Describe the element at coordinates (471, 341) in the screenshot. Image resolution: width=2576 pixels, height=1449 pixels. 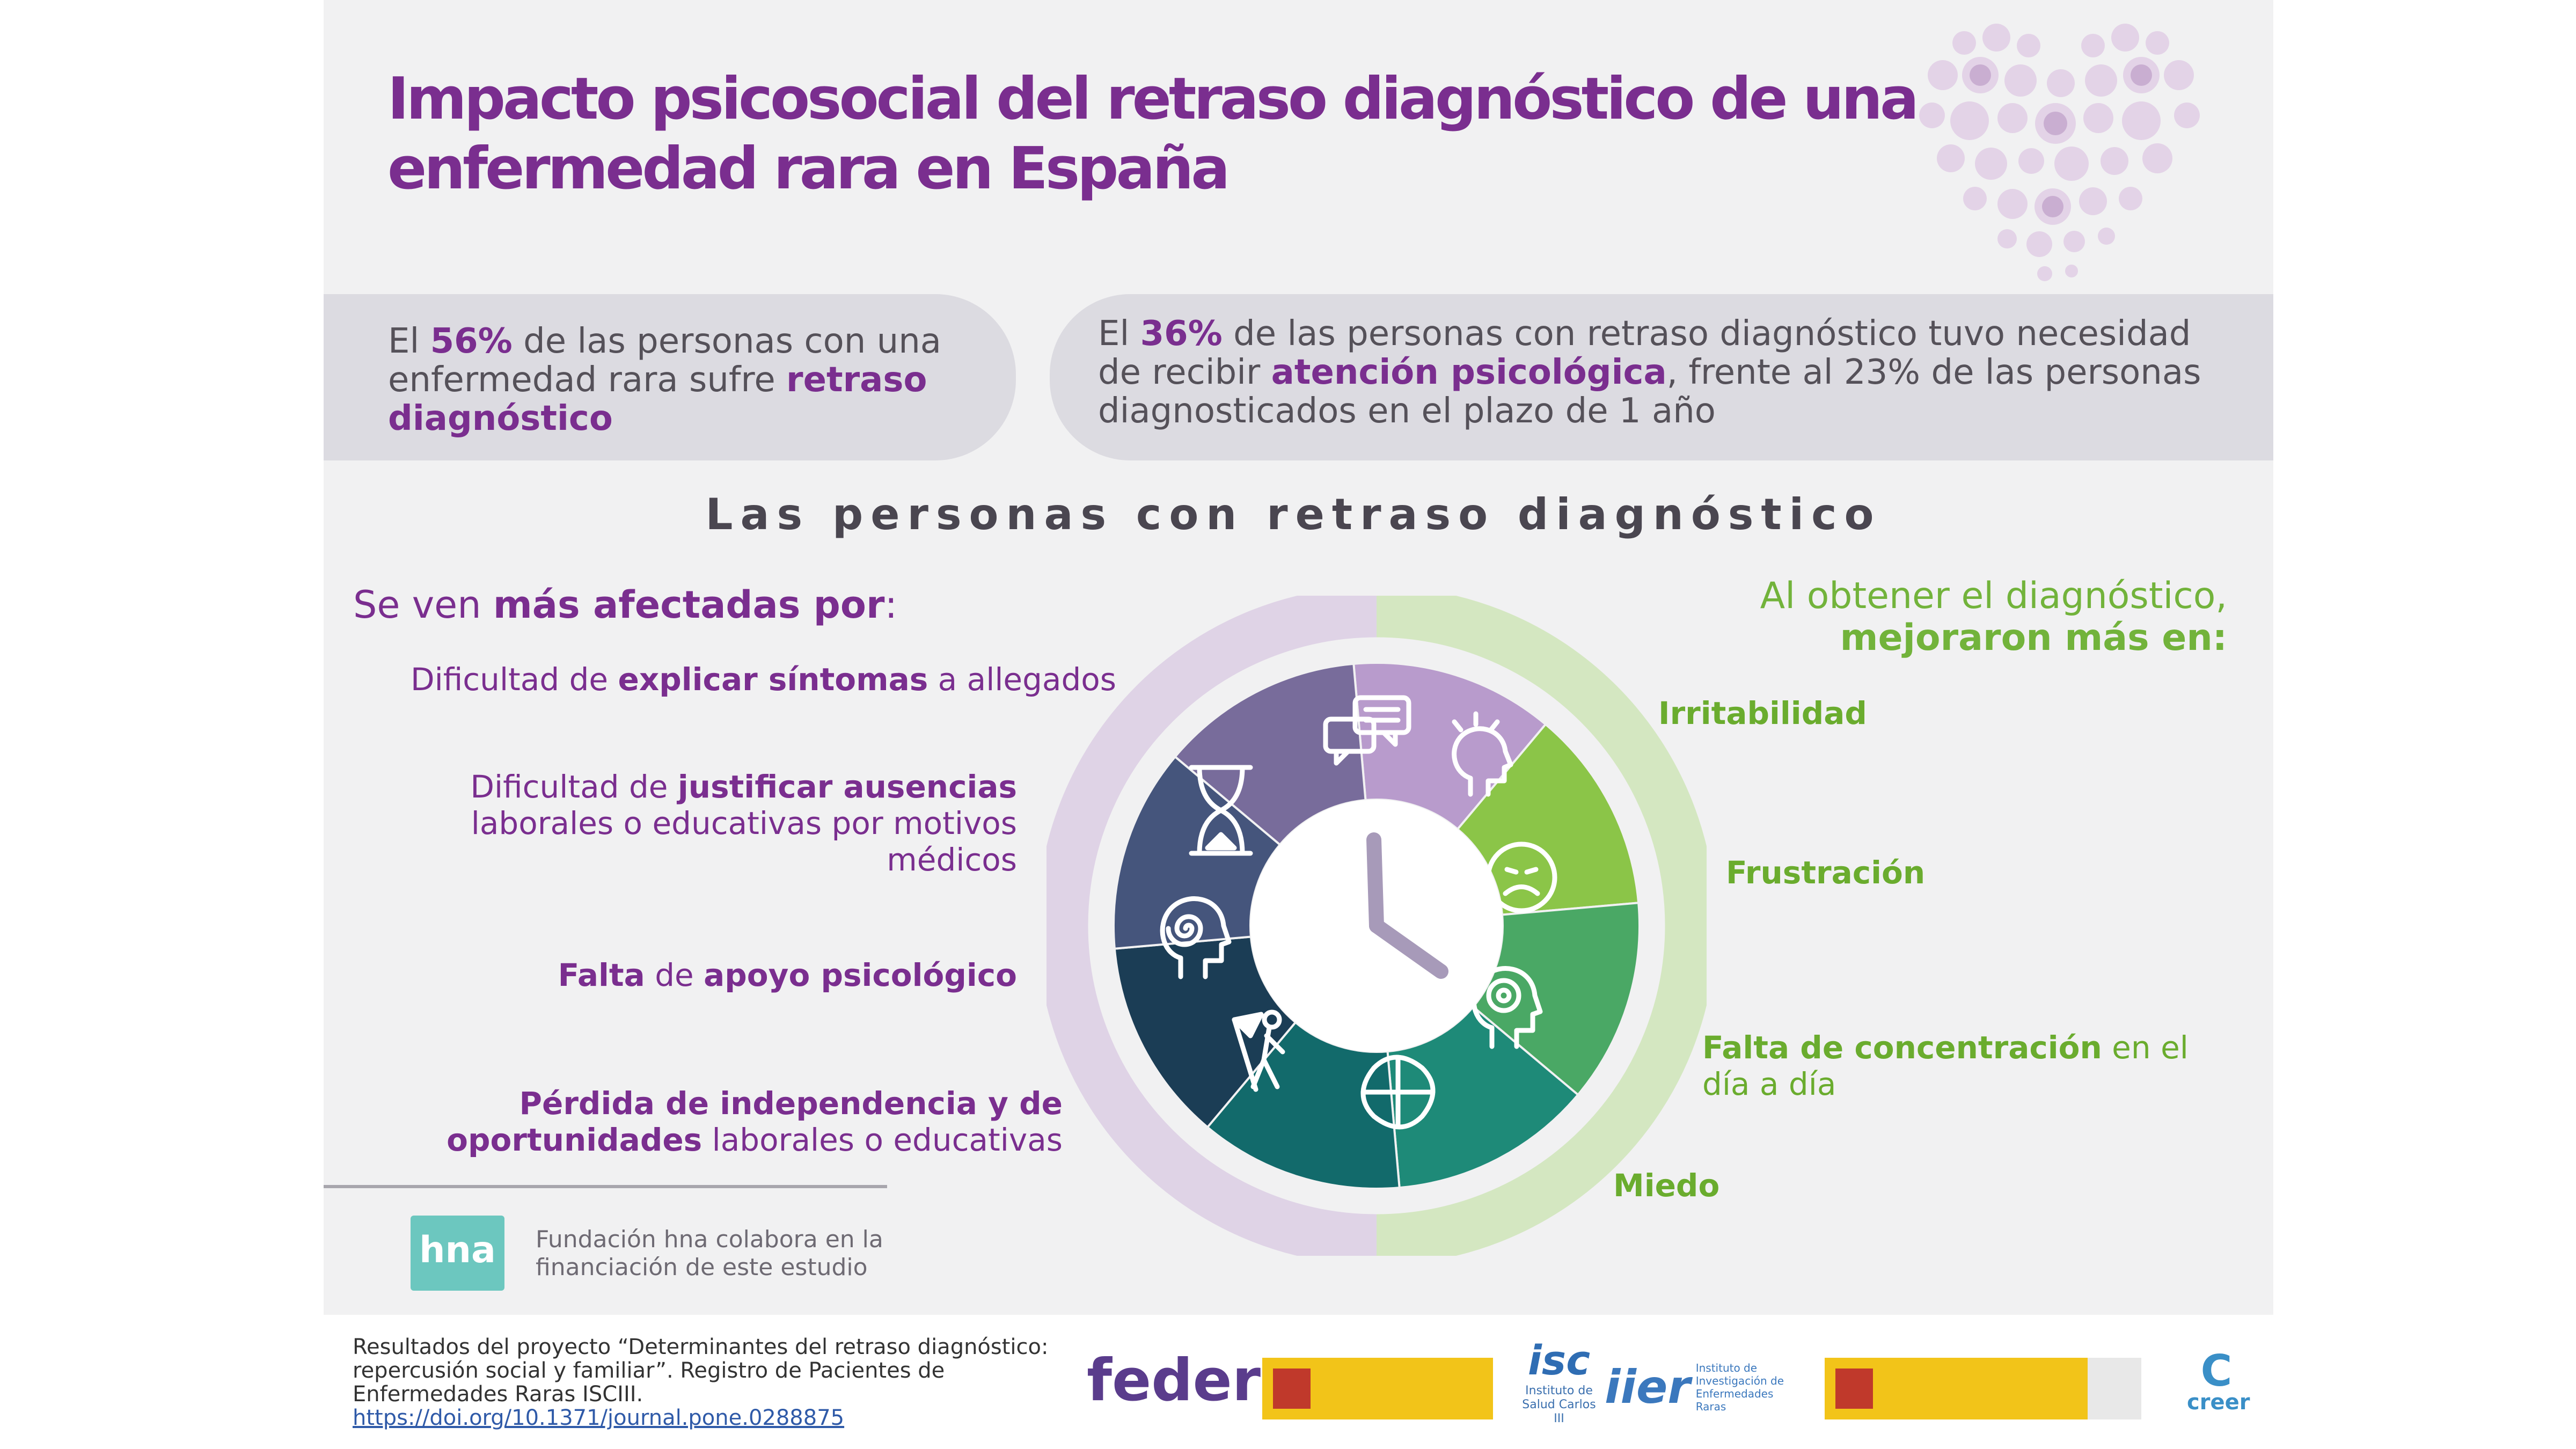
I see `stat-percent: 56%` at that location.